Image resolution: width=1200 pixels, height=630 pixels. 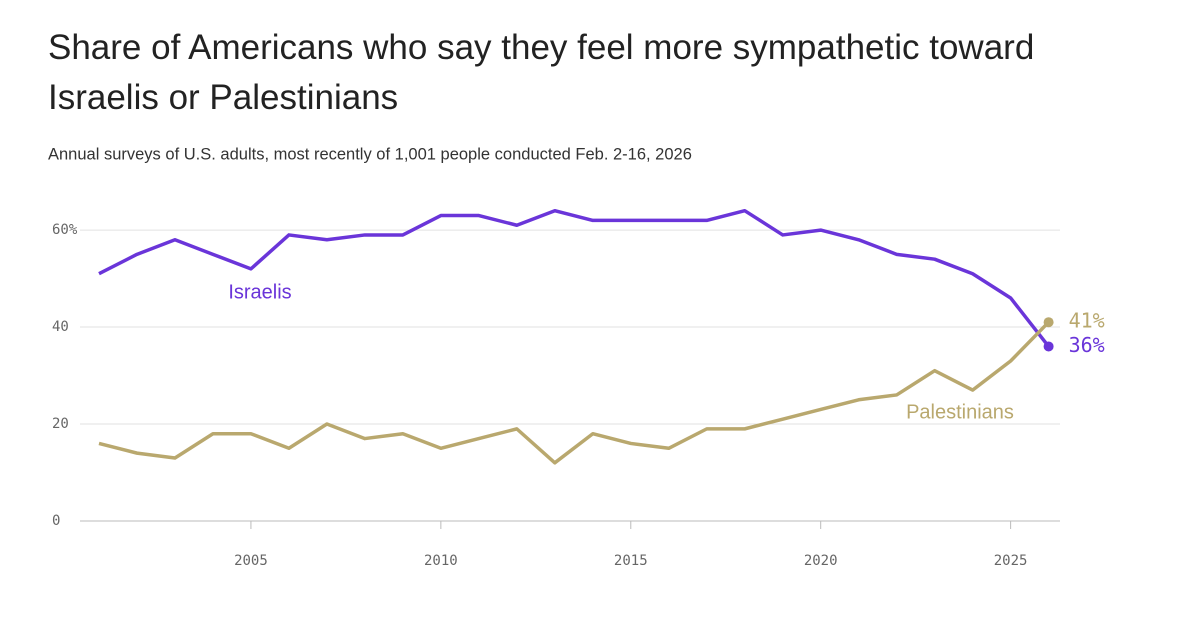 I want to click on y-tick-label: 0, so click(x=56, y=521).